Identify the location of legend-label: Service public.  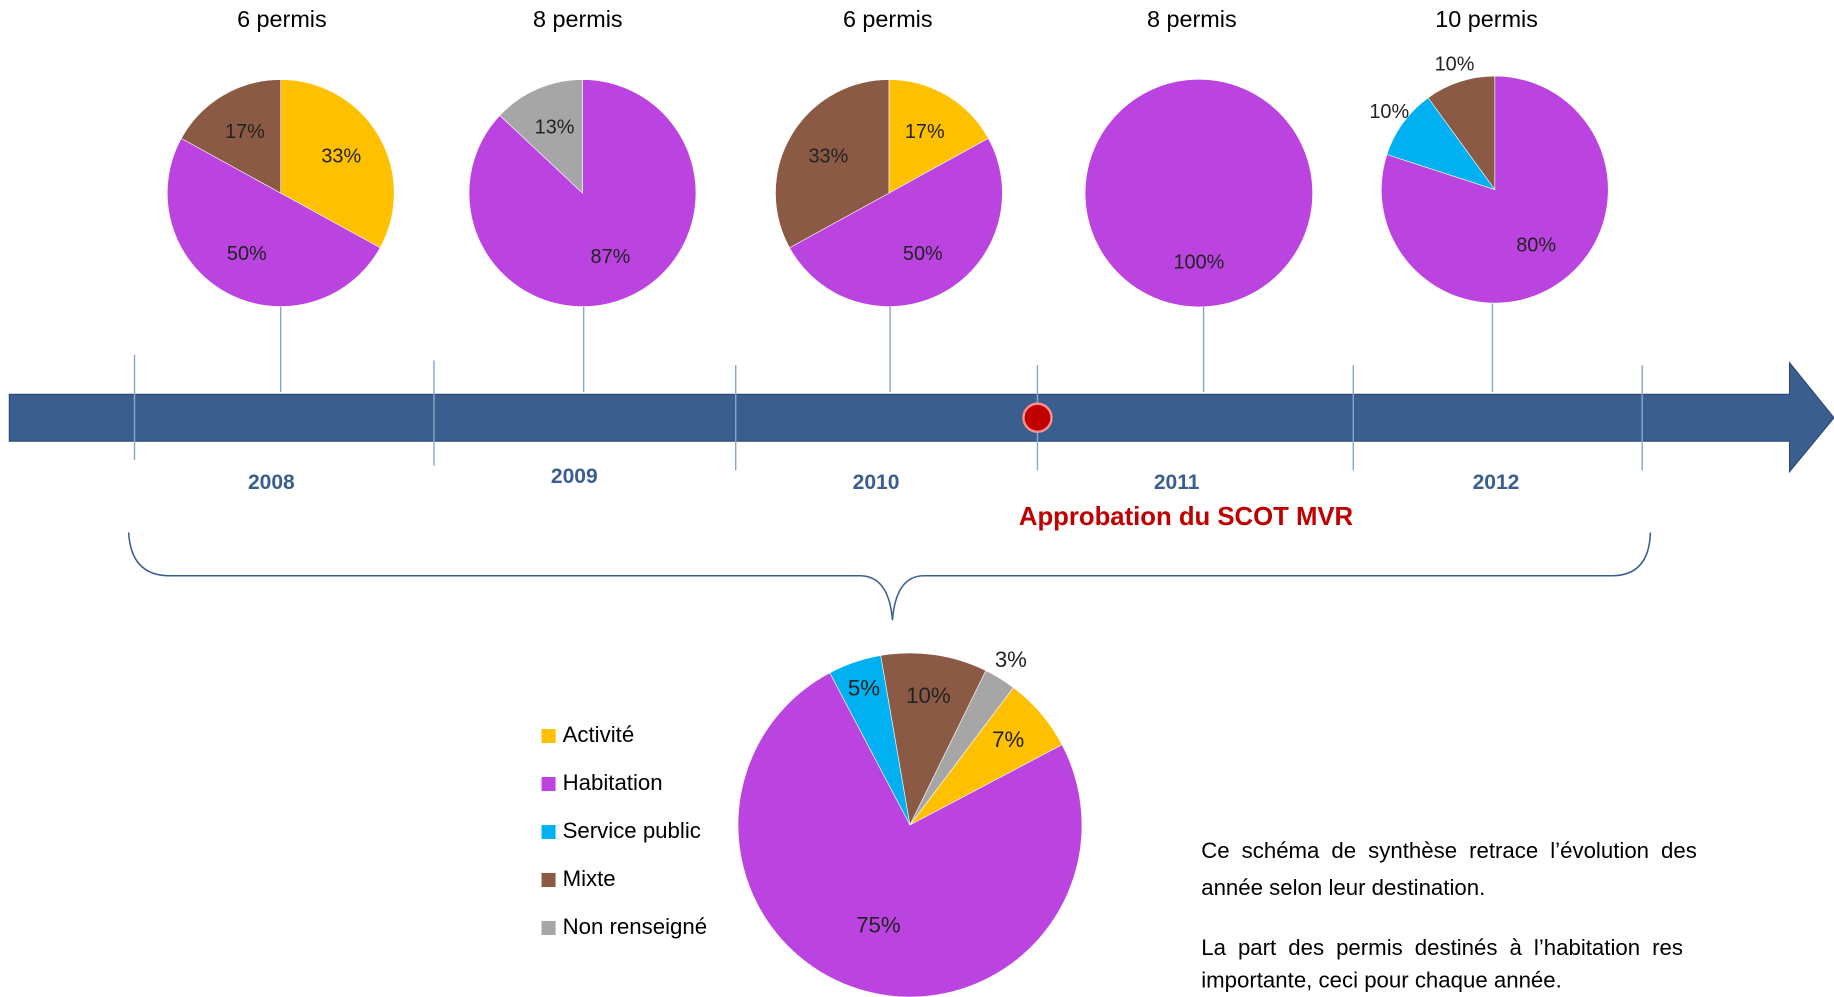
(632, 830).